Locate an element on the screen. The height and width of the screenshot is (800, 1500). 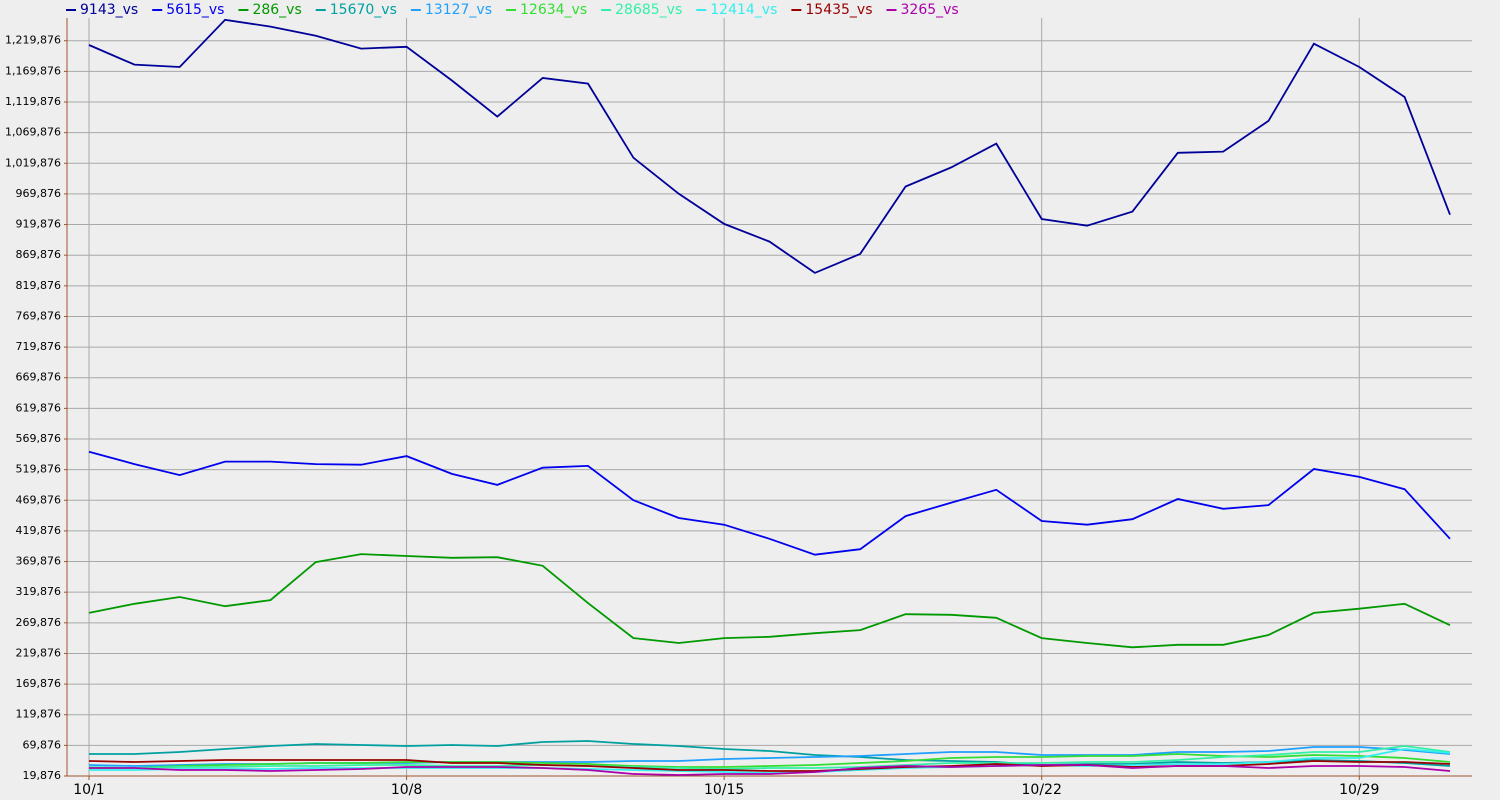
y-tick-label: 769,876 is located at coordinates (39, 315).